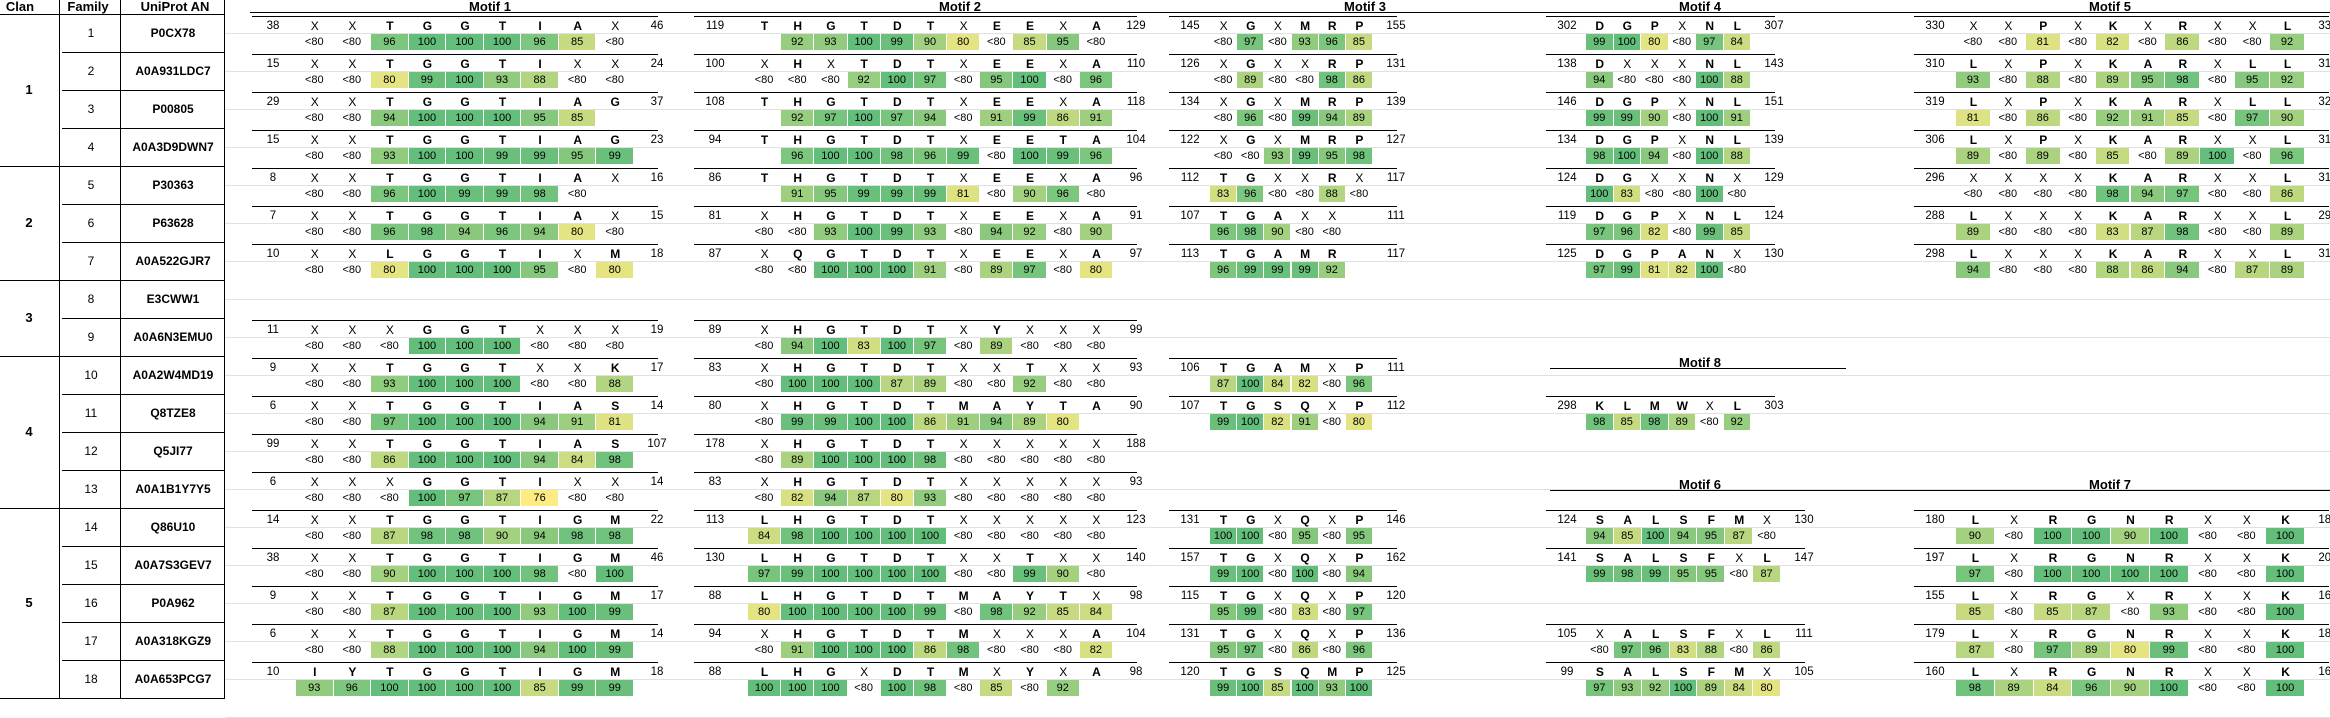 The image size is (2330, 718). What do you see at coordinates (173, 33) in the screenshot?
I see `uniprot-accession: P0CX78` at bounding box center [173, 33].